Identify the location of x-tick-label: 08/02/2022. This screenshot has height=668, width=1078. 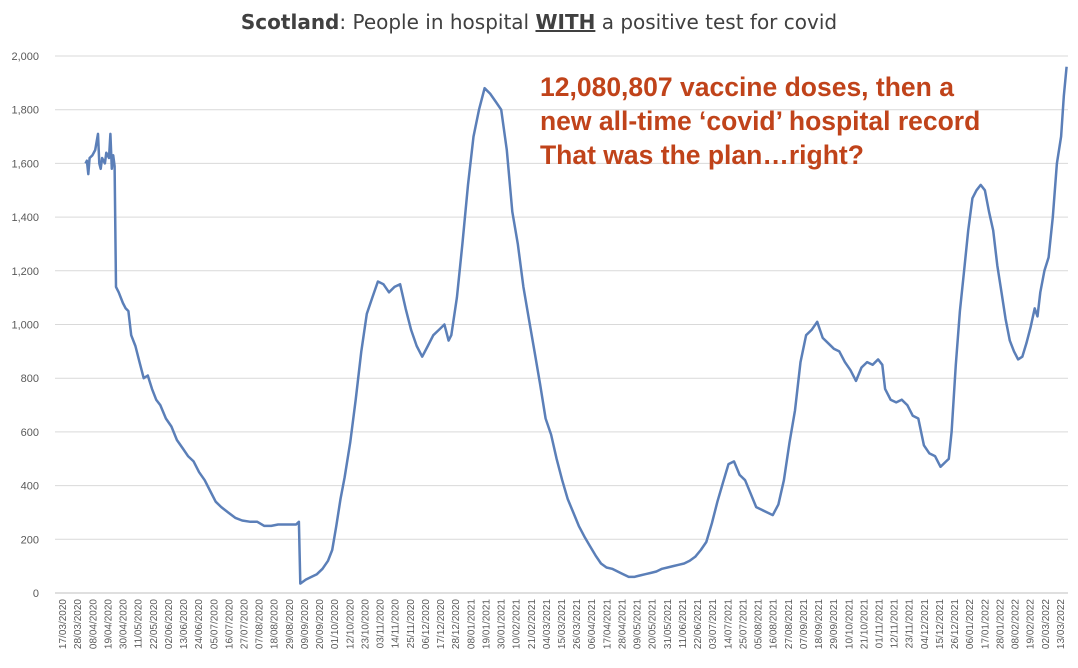
(1016, 624).